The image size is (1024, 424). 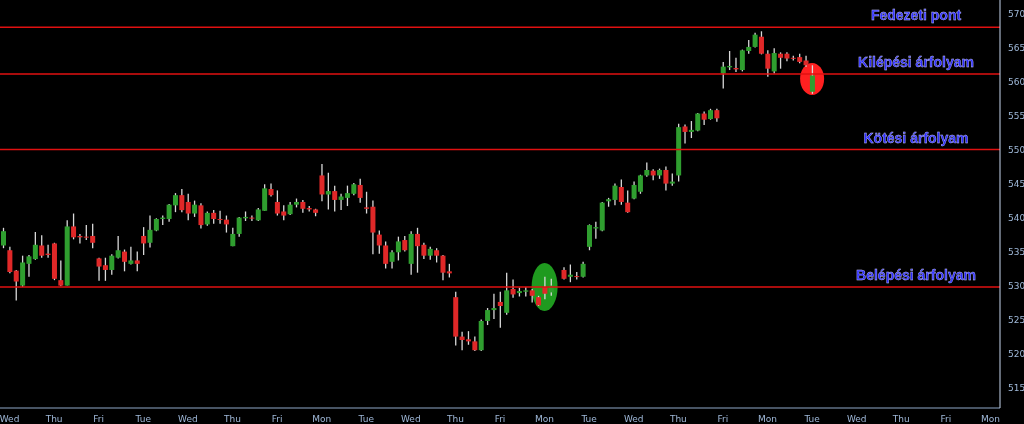 I want to click on y-tick-label: 550, so click(x=1016, y=149).